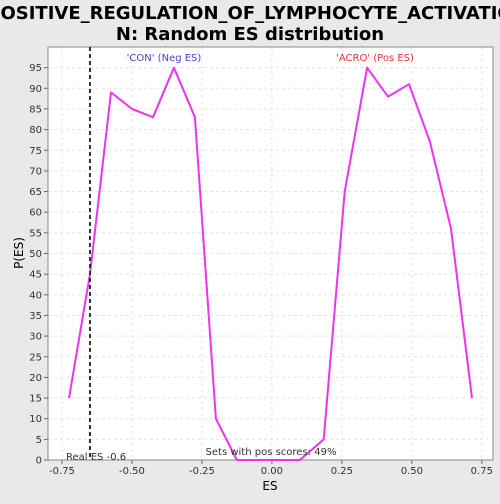 The image size is (500, 504). Describe the element at coordinates (39, 440) in the screenshot. I see `y-tick-label: 5` at that location.